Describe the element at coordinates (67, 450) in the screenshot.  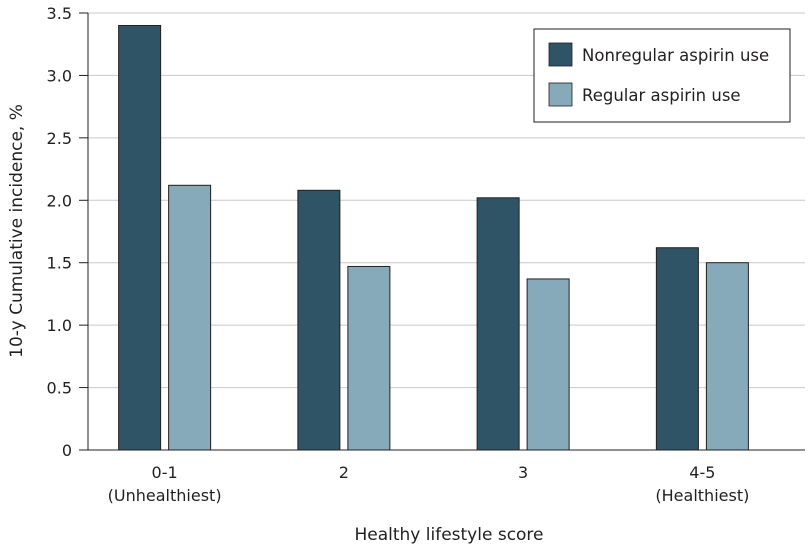
I see `y-tick-label: 0` at that location.